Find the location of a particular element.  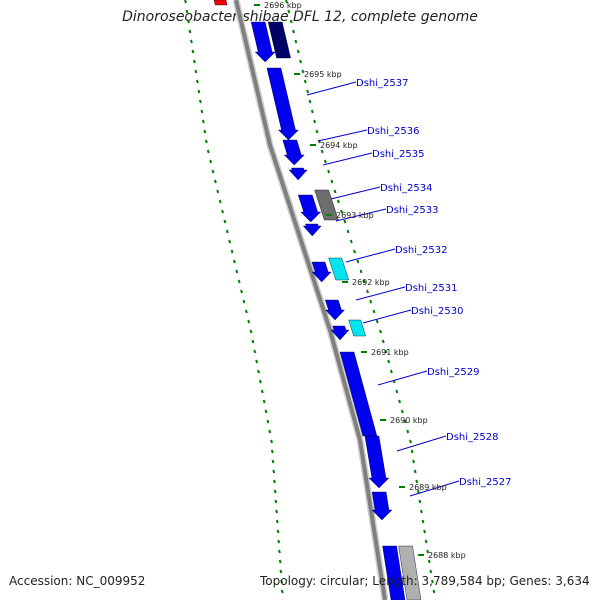

gene-label: Dshi_2536 is located at coordinates (393, 131).